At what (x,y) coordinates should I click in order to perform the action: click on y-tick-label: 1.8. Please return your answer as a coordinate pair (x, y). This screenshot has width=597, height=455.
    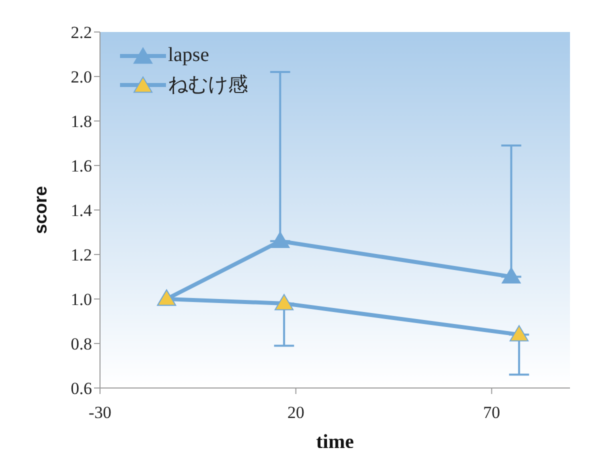
    Looking at the image, I should click on (81, 122).